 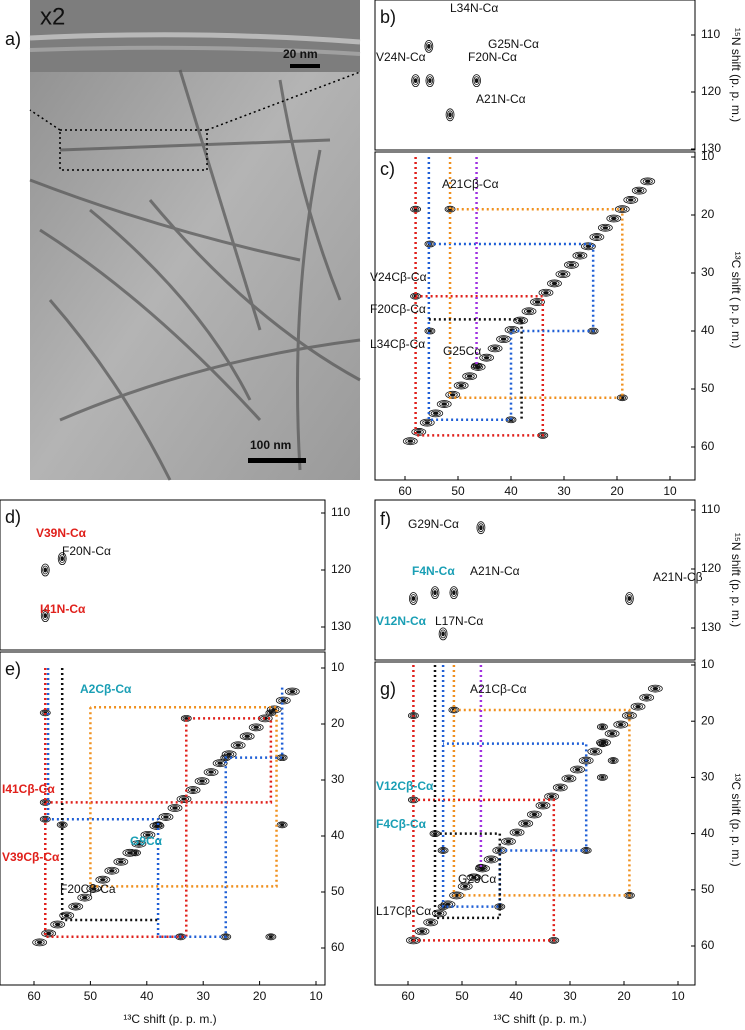 I want to click on y-tick-label: 50, so click(x=338, y=891).